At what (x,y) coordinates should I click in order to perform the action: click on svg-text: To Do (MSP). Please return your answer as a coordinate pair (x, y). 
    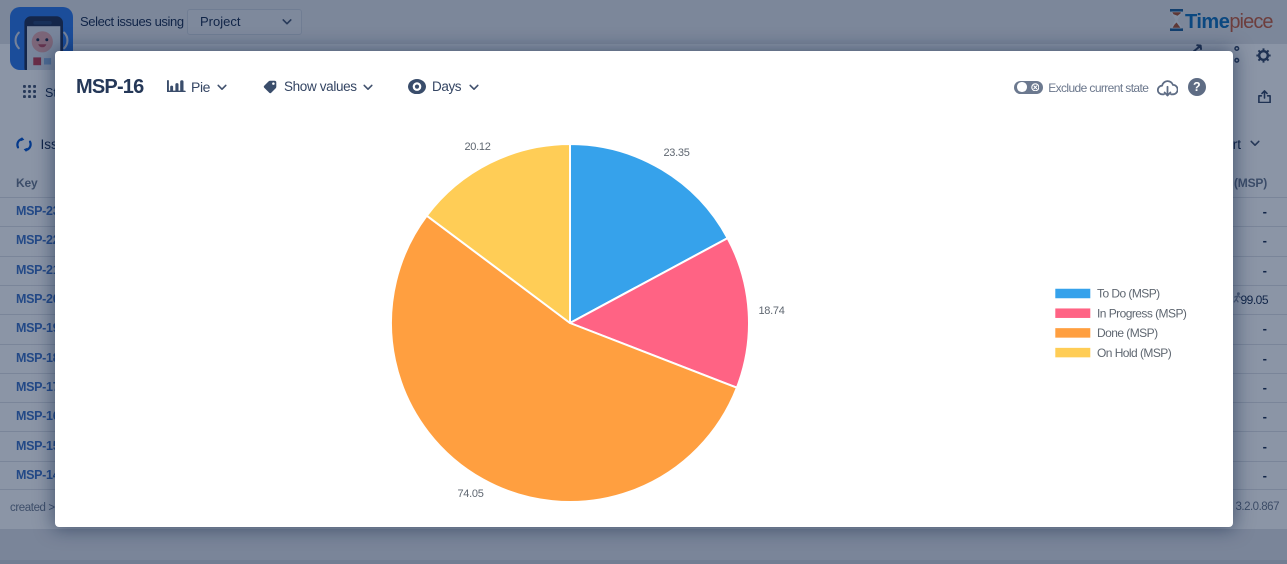
    Looking at the image, I should click on (1128, 294).